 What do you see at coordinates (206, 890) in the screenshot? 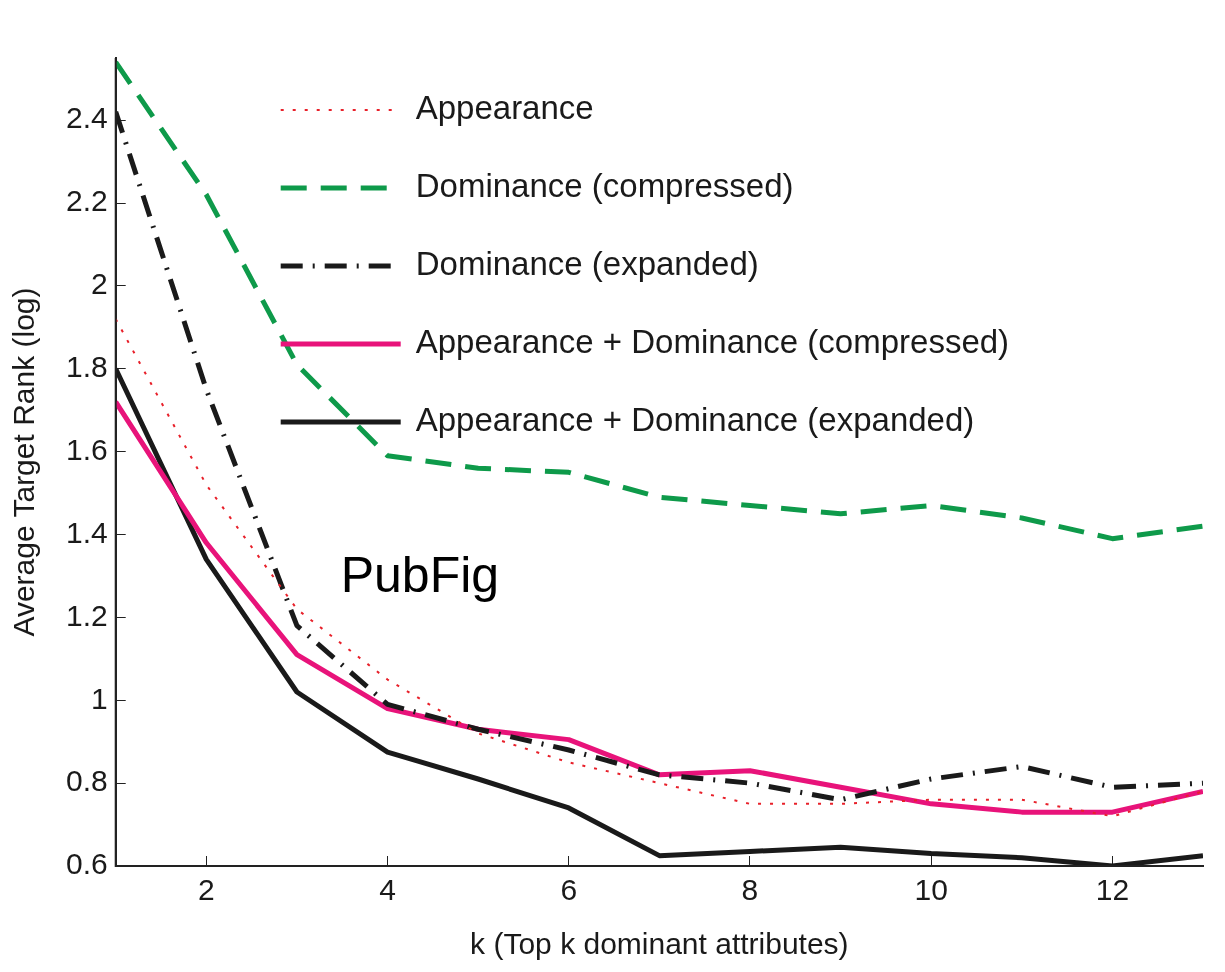
I see `x-tick-label: 2` at bounding box center [206, 890].